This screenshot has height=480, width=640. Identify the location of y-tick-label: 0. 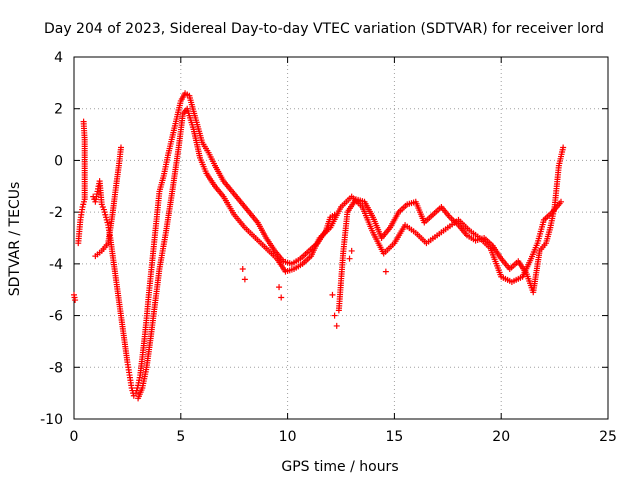
(58, 161).